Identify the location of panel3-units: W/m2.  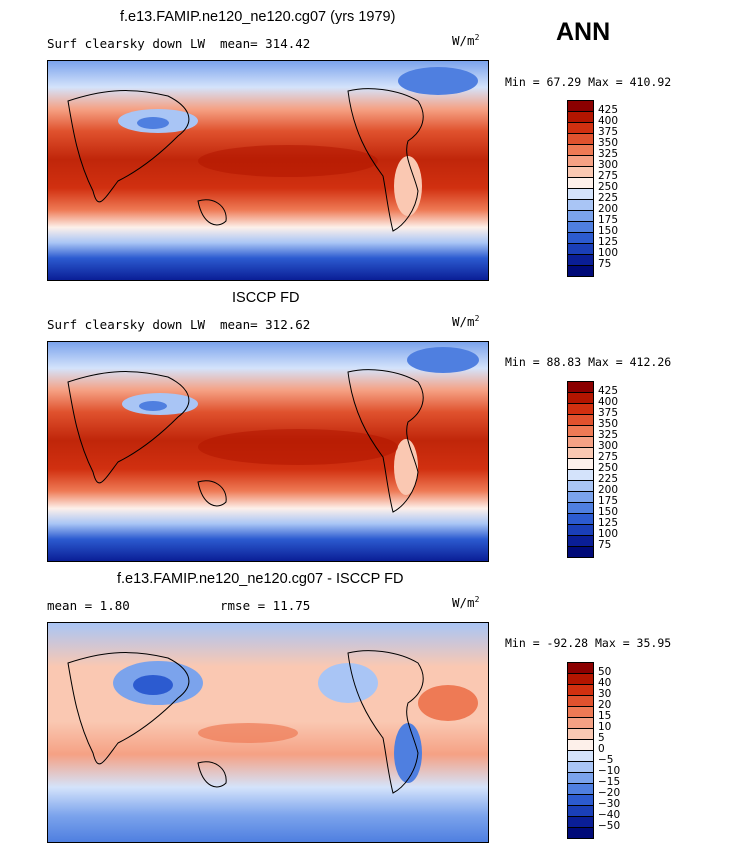
(466, 603).